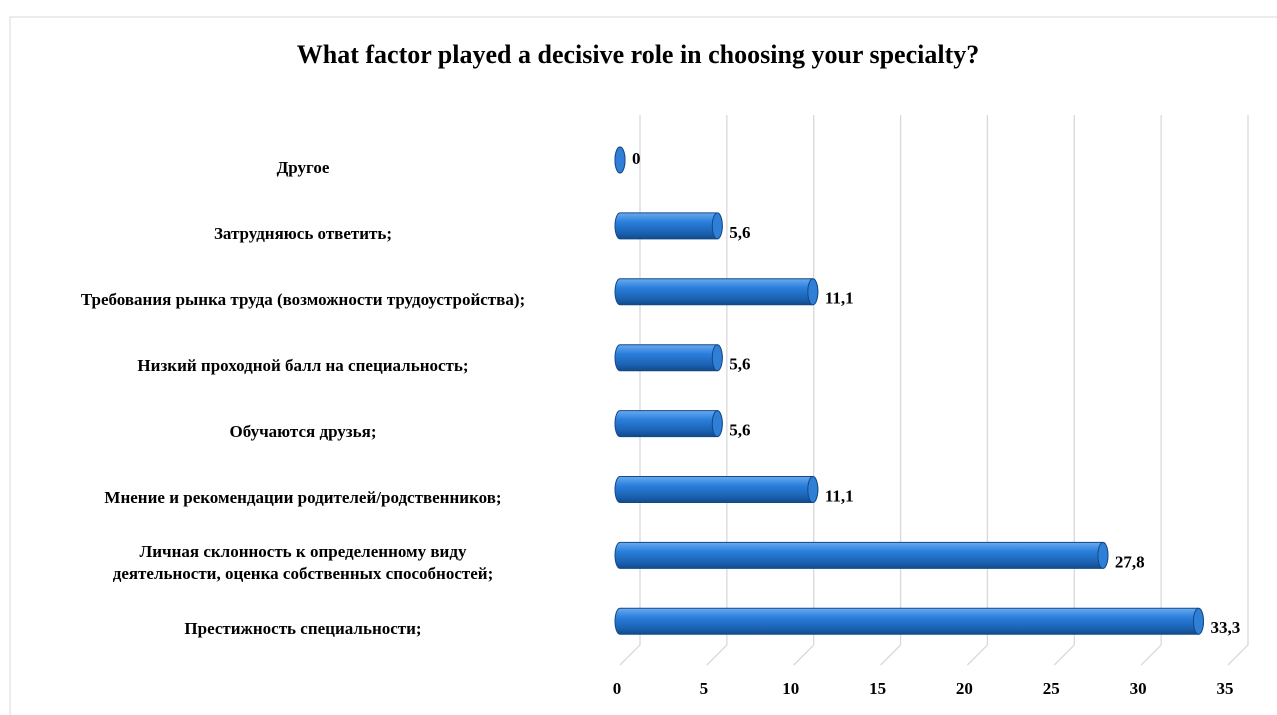  Describe the element at coordinates (790, 688) in the screenshot. I see `x-tick-label: 10` at that location.